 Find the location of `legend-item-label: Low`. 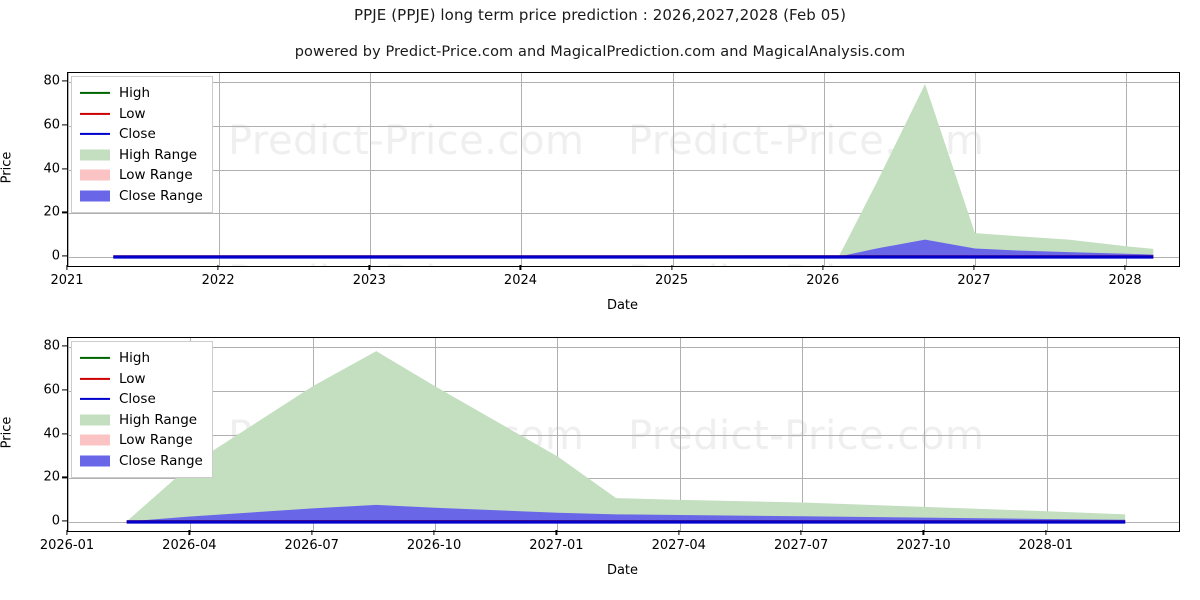

legend-item-label: Low is located at coordinates (132, 378).